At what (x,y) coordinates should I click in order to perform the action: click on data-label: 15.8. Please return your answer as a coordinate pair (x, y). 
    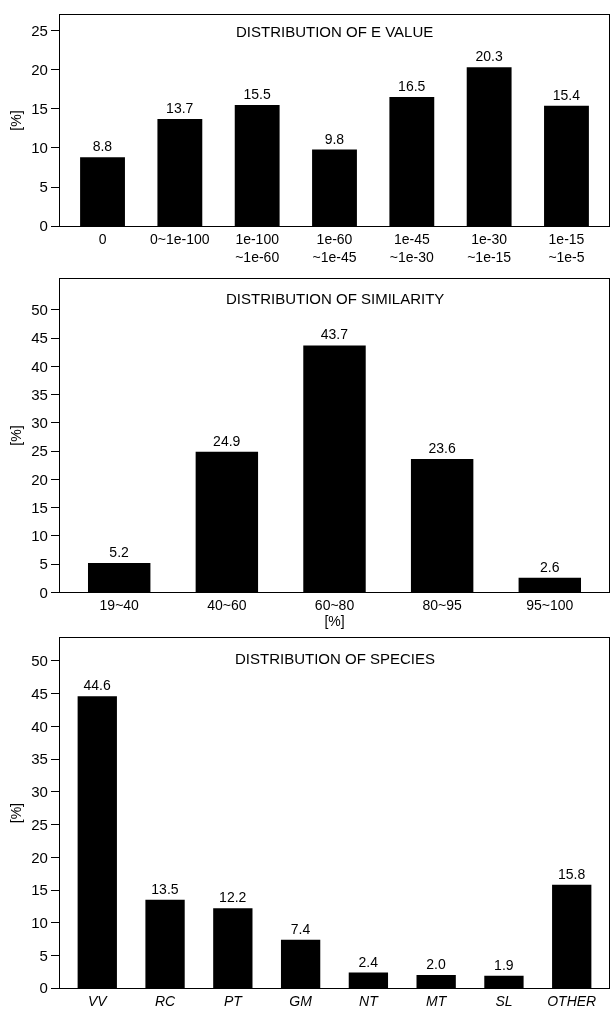
    Looking at the image, I should click on (571, 873).